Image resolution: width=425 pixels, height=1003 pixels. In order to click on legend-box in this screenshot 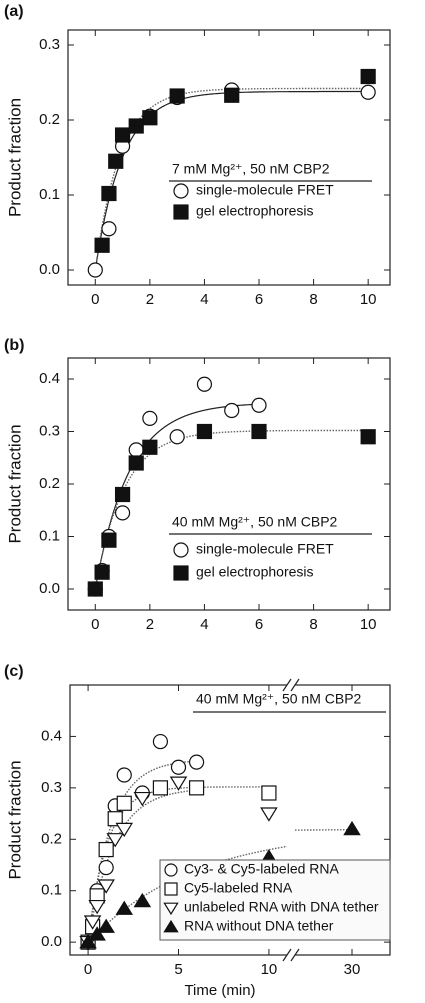, I will do `click(275, 900)`.